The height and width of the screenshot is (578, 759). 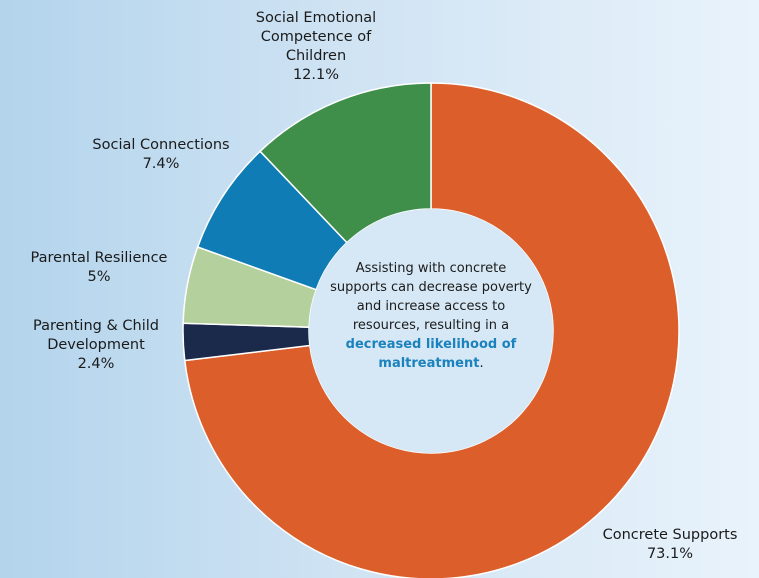 I want to click on center-message-highlight: decreased likelihood of maltreatment, so click(x=431, y=354).